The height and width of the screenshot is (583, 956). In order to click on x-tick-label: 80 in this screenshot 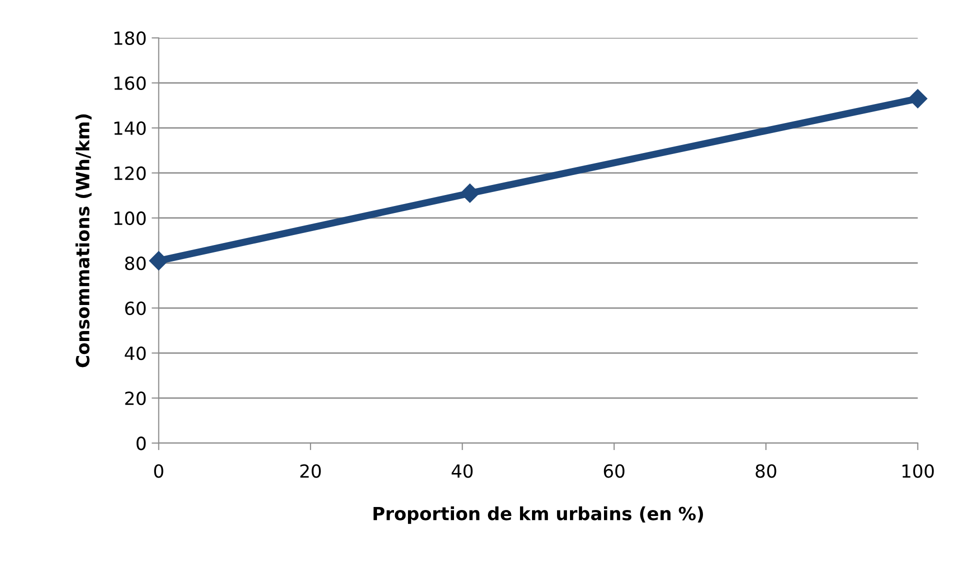, I will do `click(766, 471)`.